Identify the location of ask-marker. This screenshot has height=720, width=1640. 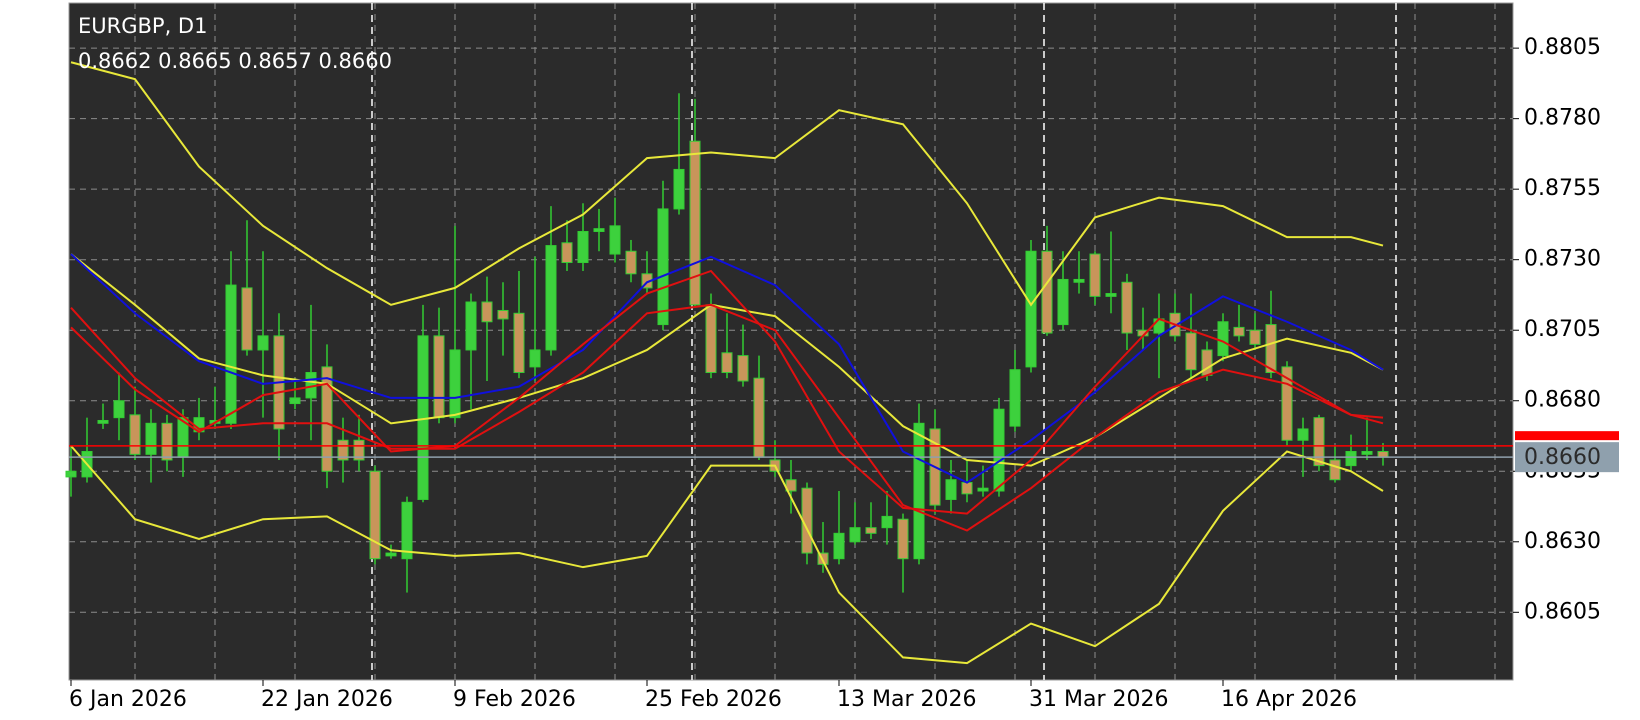
(1567, 436).